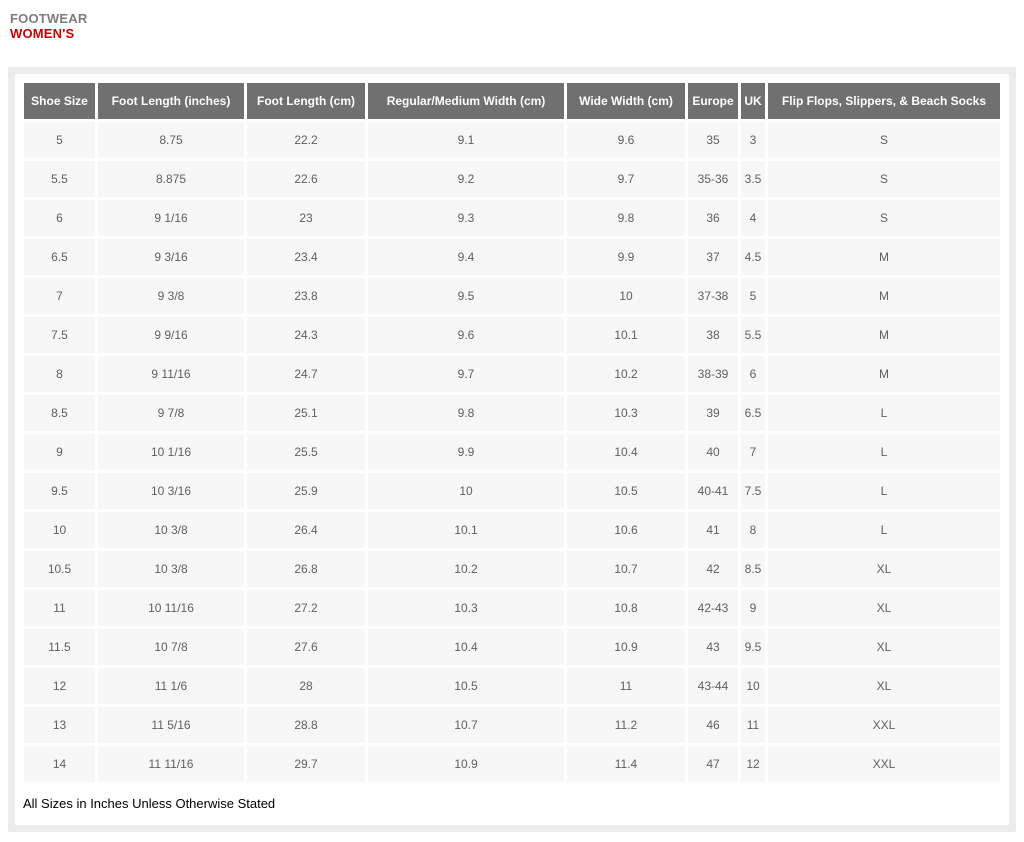 This screenshot has width=1024, height=842. What do you see at coordinates (306, 608) in the screenshot?
I see `table-cell: 27.2` at bounding box center [306, 608].